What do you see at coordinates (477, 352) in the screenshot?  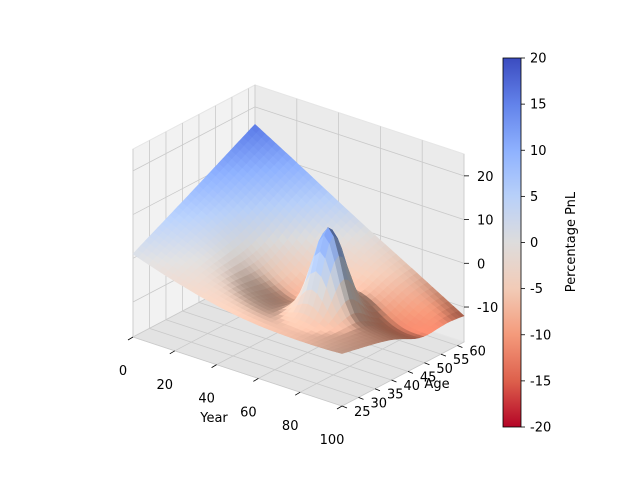 I see `y-tick-label: 60` at bounding box center [477, 352].